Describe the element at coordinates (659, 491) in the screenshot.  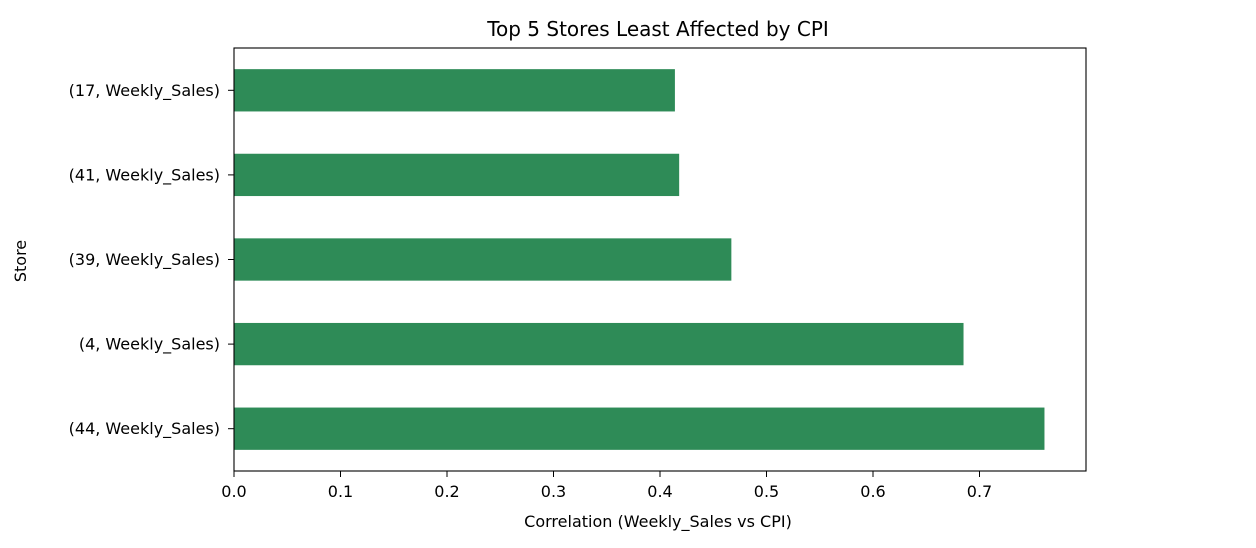
I see `x-tick-label-4: 0.4` at that location.